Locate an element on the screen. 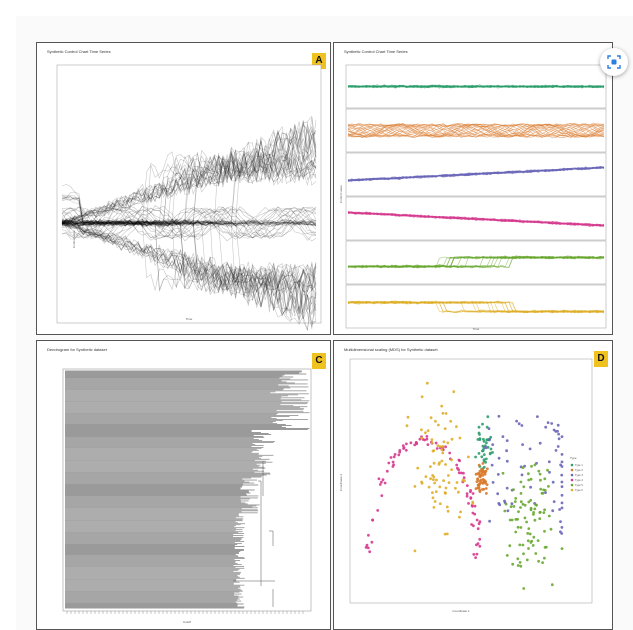 The width and height of the screenshot is (633, 630). legend-label: Type 4 is located at coordinates (579, 480).